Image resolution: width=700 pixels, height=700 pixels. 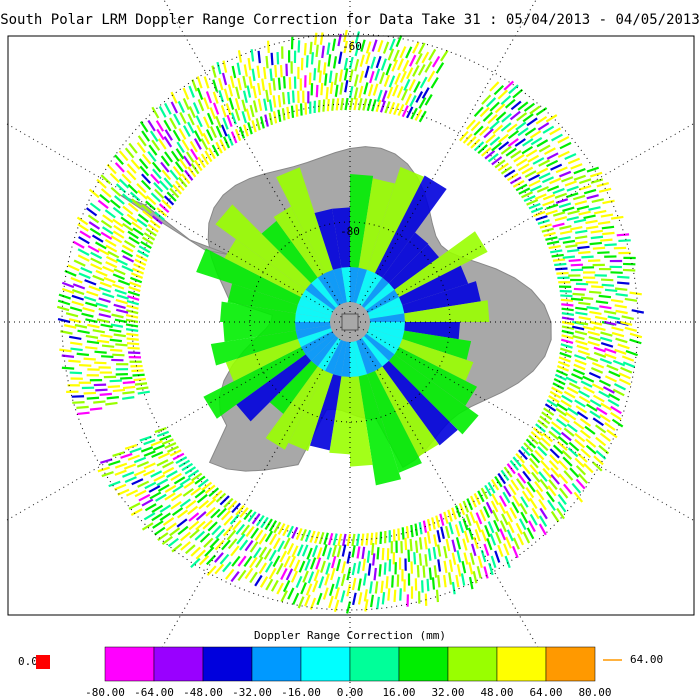 I want to click on overflow-label: 64.00, so click(x=646, y=659).